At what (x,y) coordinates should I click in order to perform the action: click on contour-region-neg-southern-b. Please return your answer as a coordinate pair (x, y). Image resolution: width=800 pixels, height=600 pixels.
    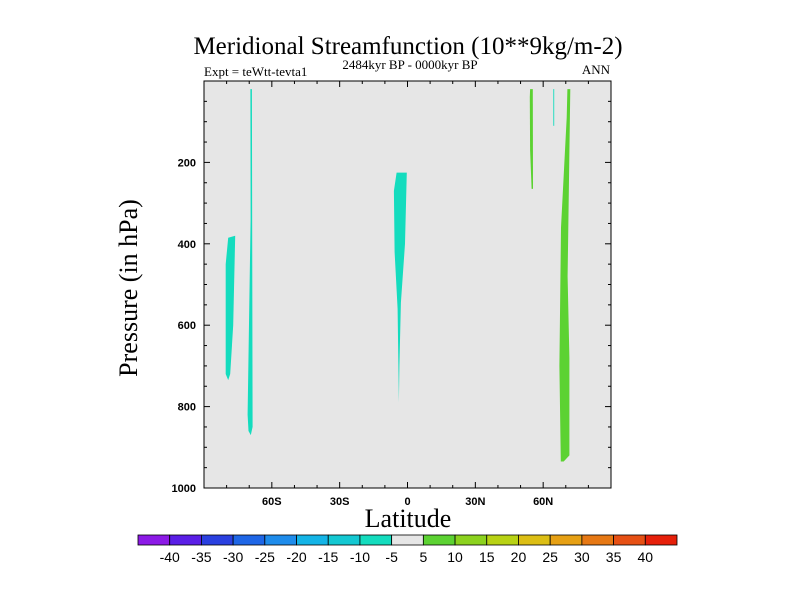
    Looking at the image, I should click on (250, 262).